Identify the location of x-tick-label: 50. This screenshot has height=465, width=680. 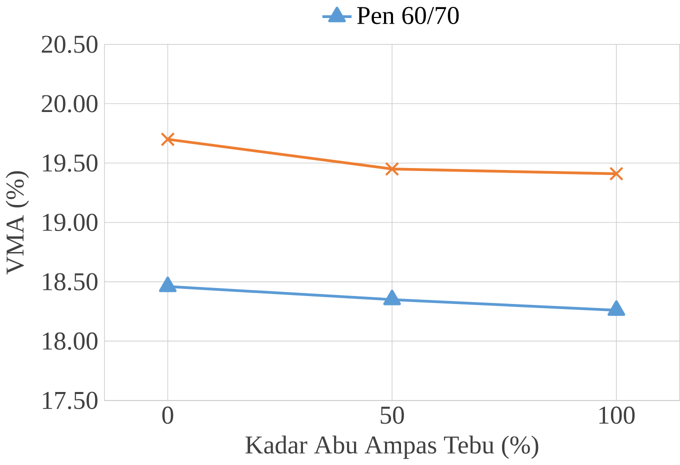
(392, 415).